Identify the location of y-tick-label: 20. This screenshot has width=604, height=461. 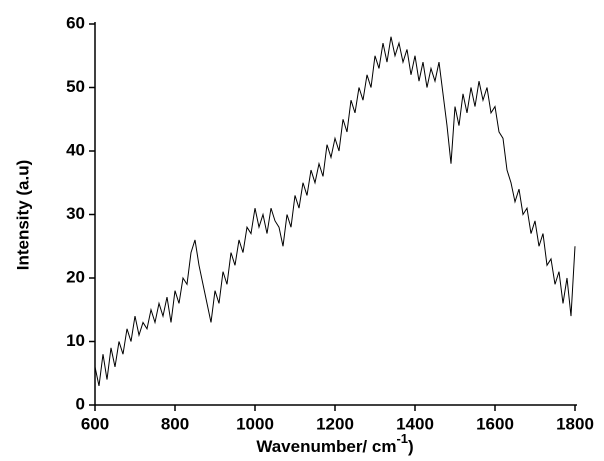
(75, 276).